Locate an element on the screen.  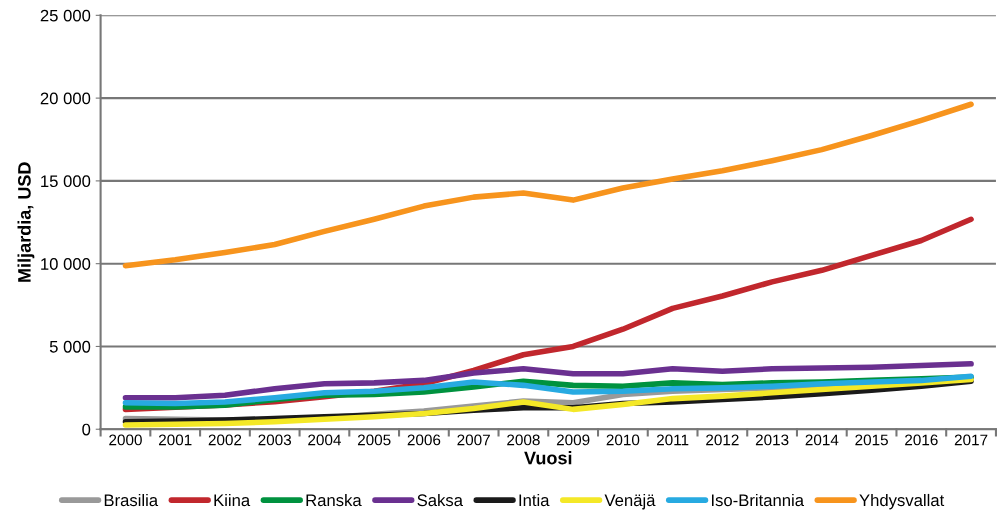
x-tick-label: 2011 is located at coordinates (672, 440).